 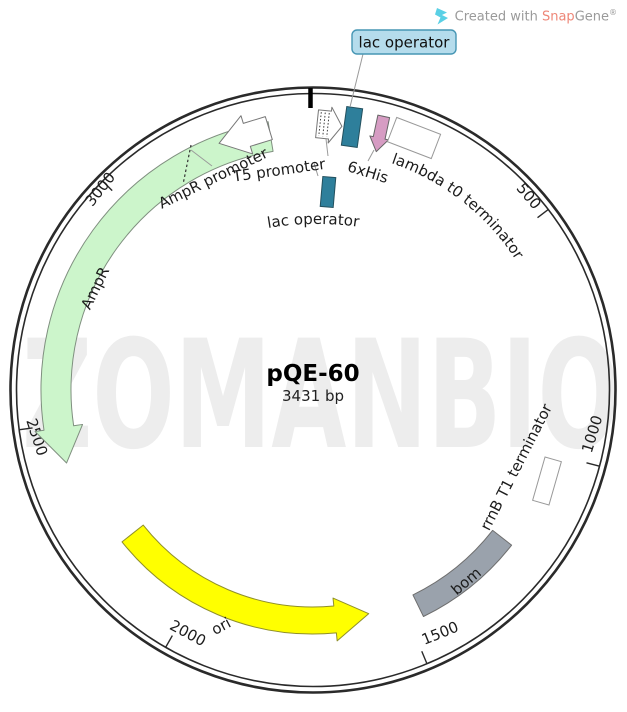 I want to click on ampr-promoter-boundary-dotted-line, so click(x=187, y=163).